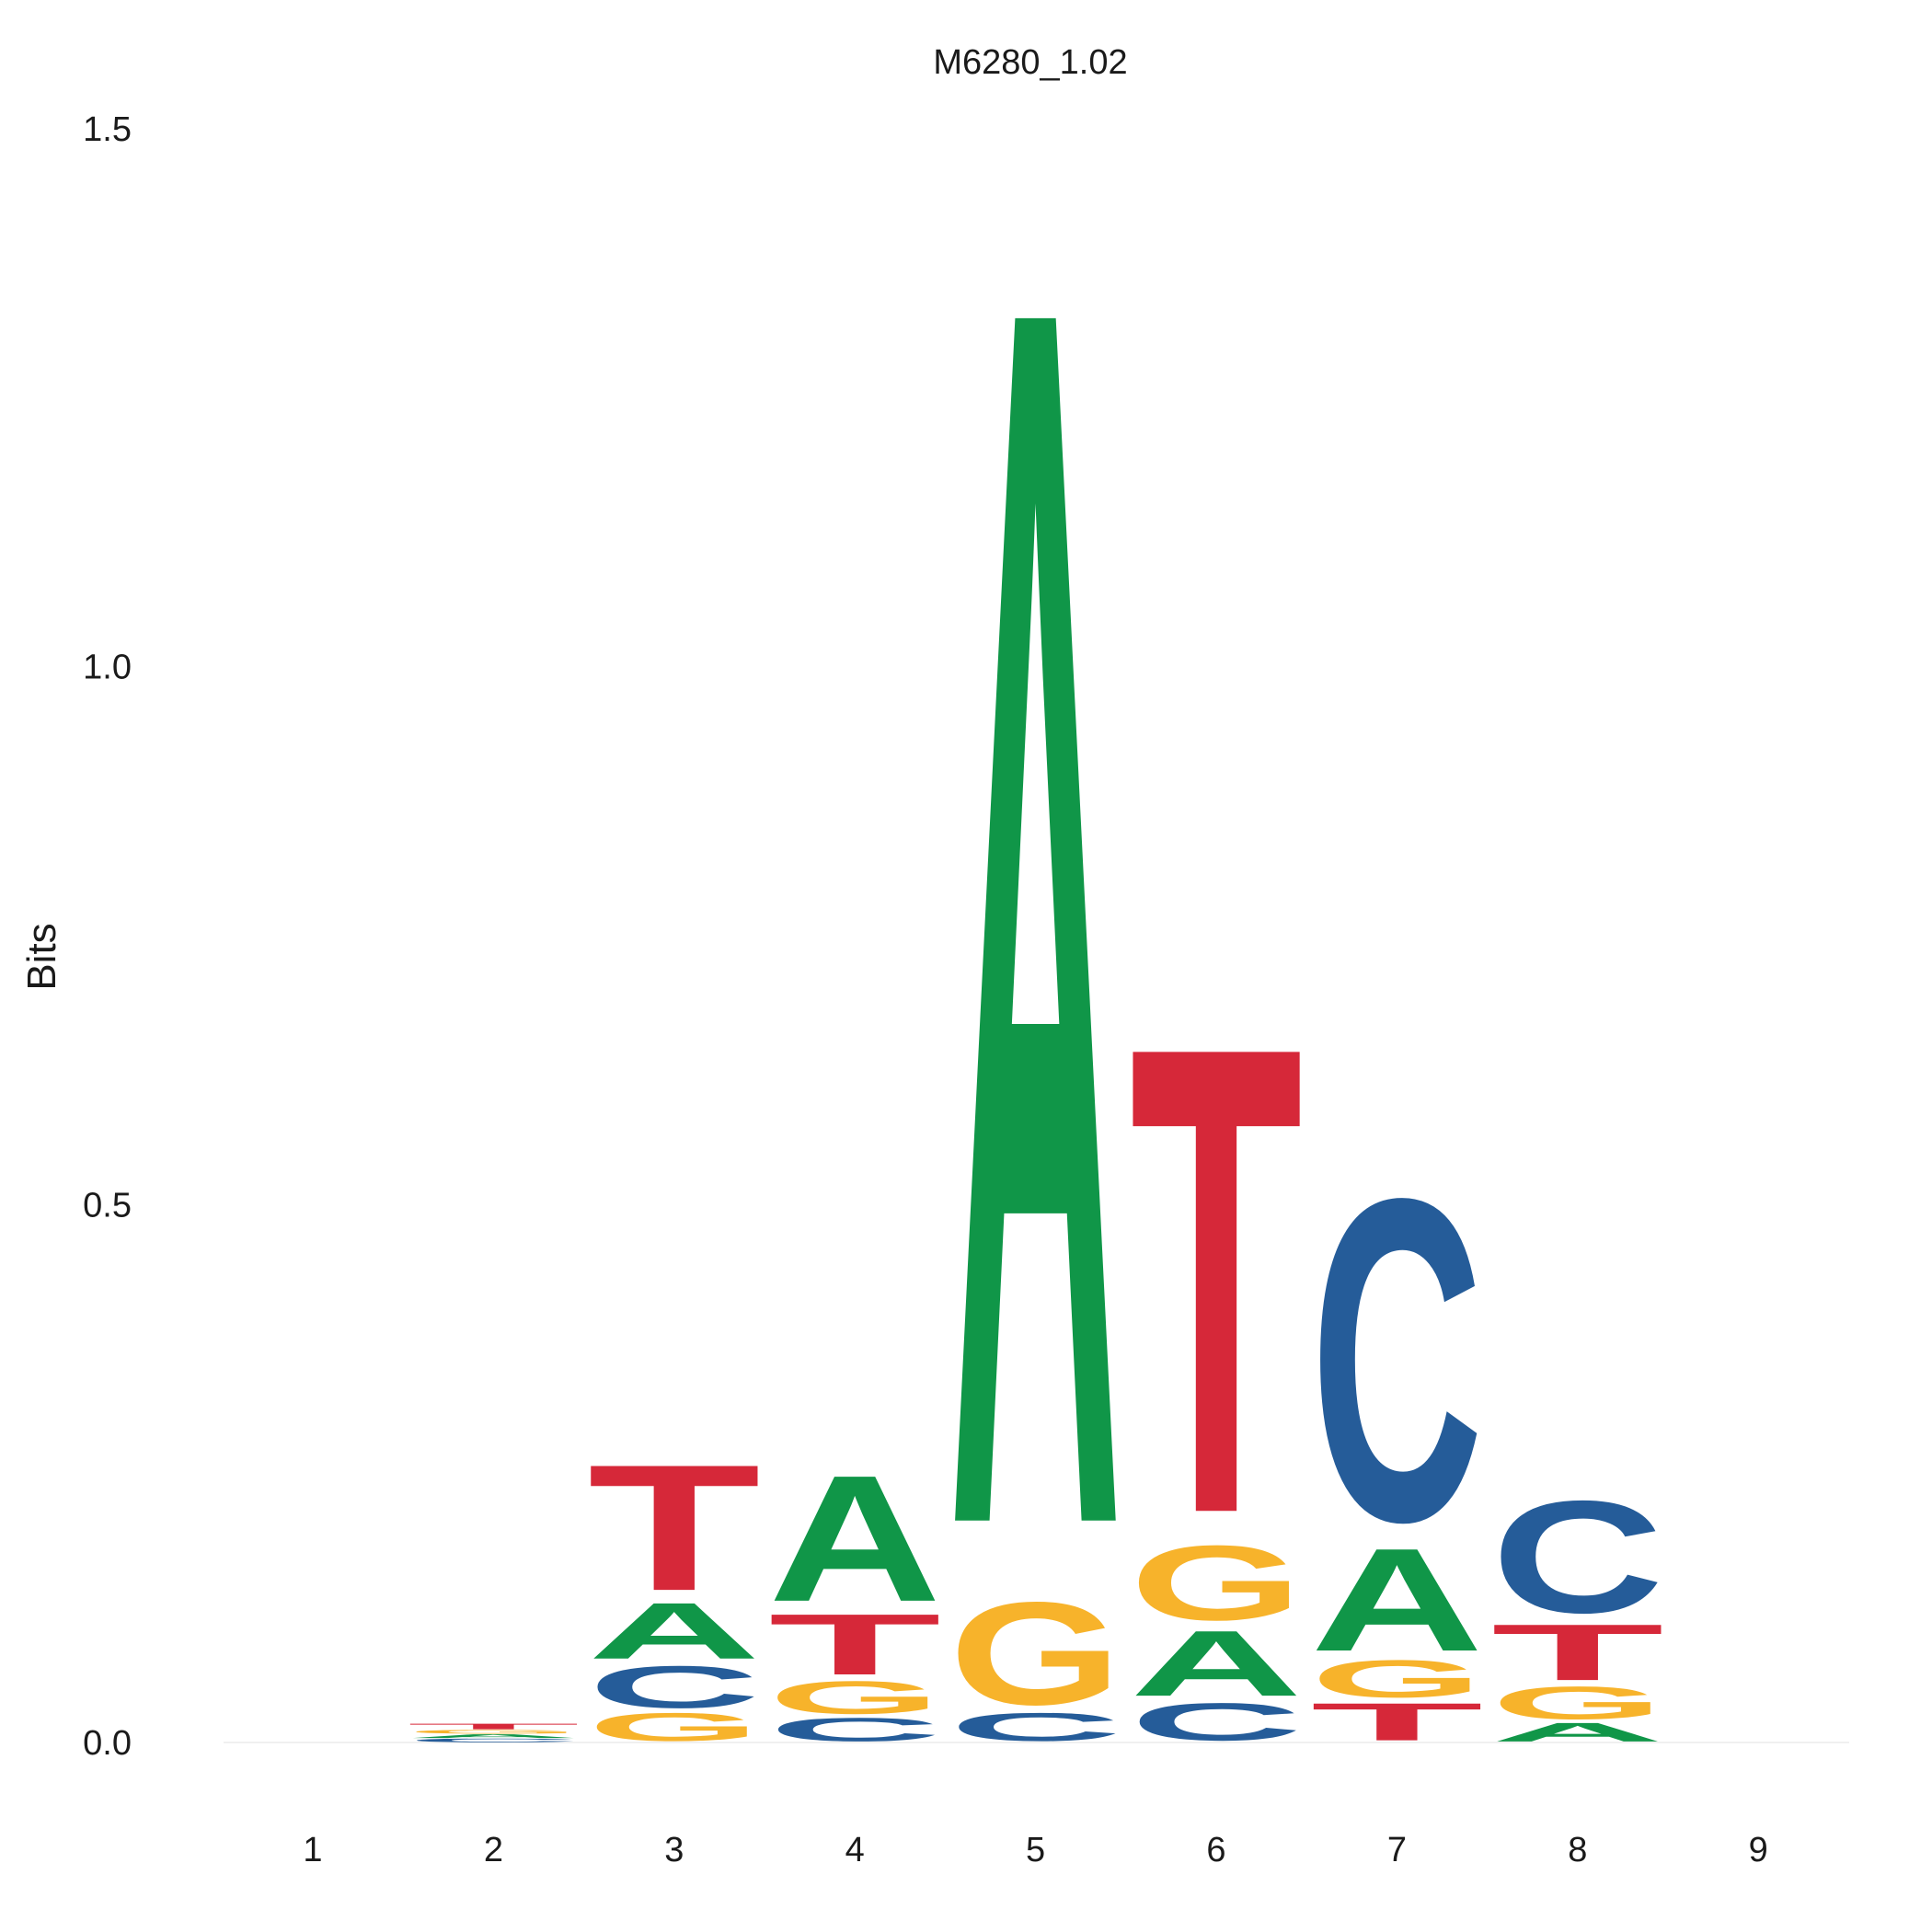  I want to click on y-tick-label: 1.0, so click(107, 668).